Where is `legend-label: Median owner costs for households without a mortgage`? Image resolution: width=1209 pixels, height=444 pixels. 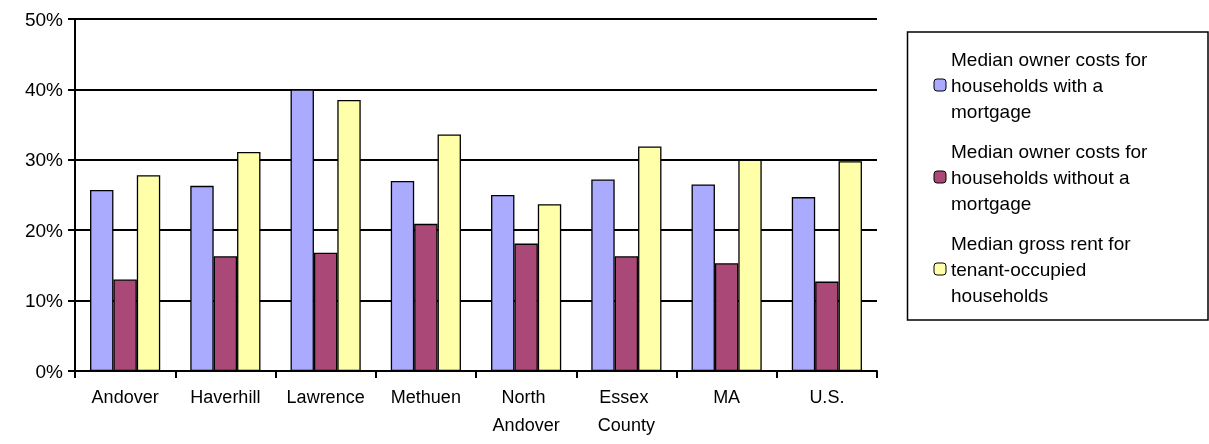
legend-label: Median owner costs for households without a mortgage is located at coordinates (1052, 177).